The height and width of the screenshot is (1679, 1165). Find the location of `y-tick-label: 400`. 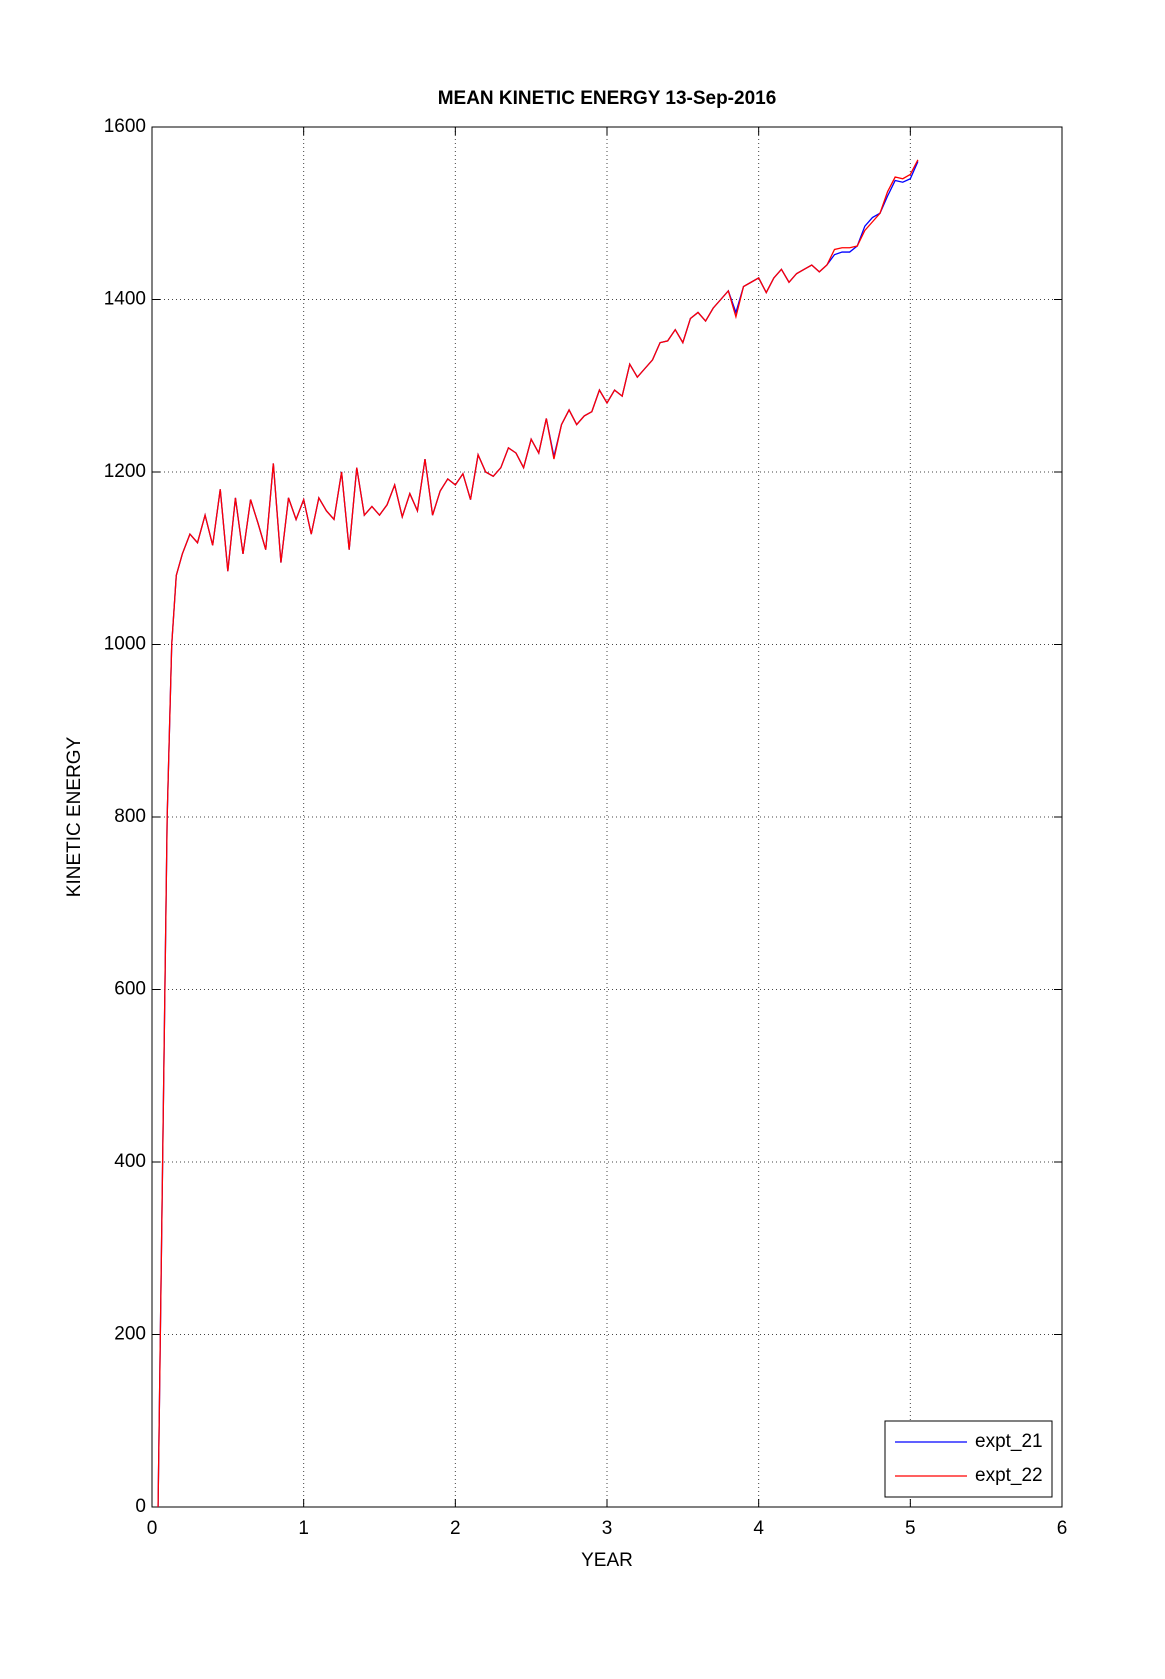

y-tick-label: 400 is located at coordinates (130, 1161).